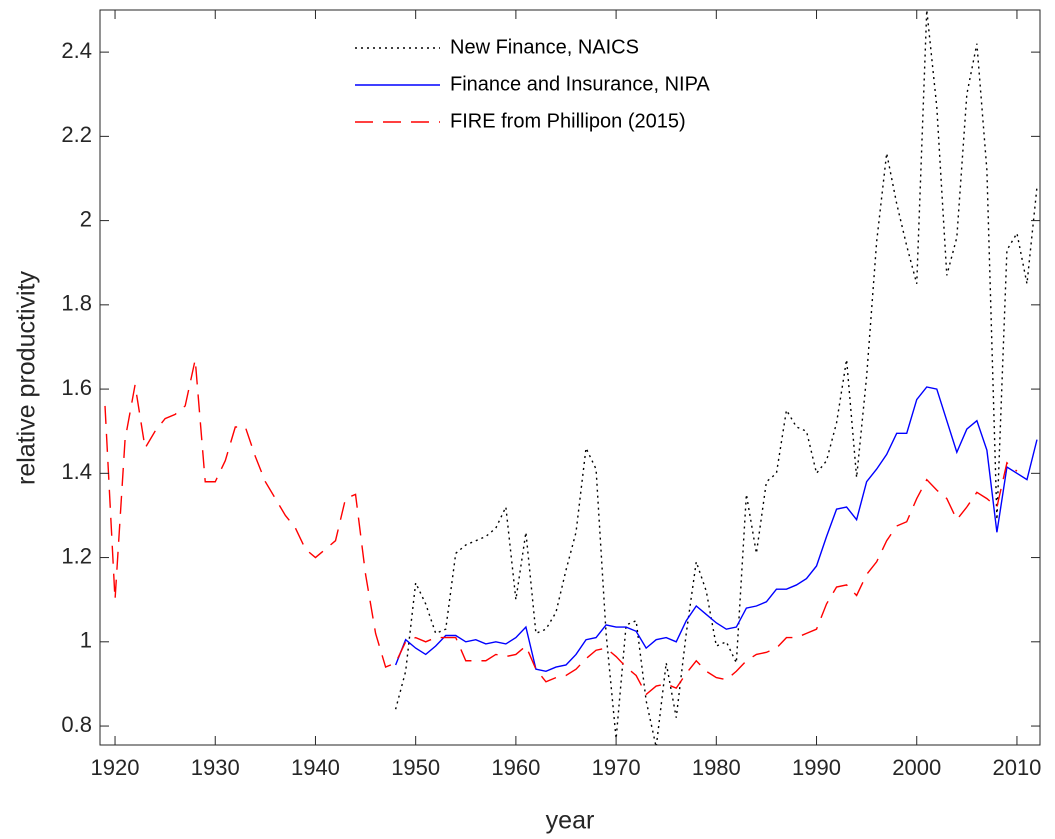 The image size is (1055, 839). I want to click on x-tick-label: 1940, so click(315, 767).